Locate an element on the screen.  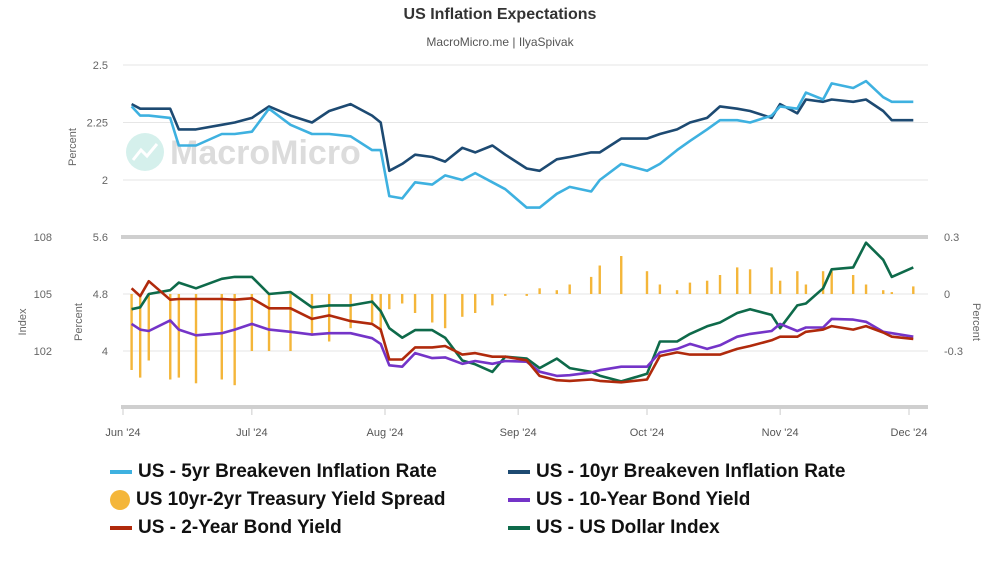
x-tick-label: Jun '24 is located at coordinates (122, 433).